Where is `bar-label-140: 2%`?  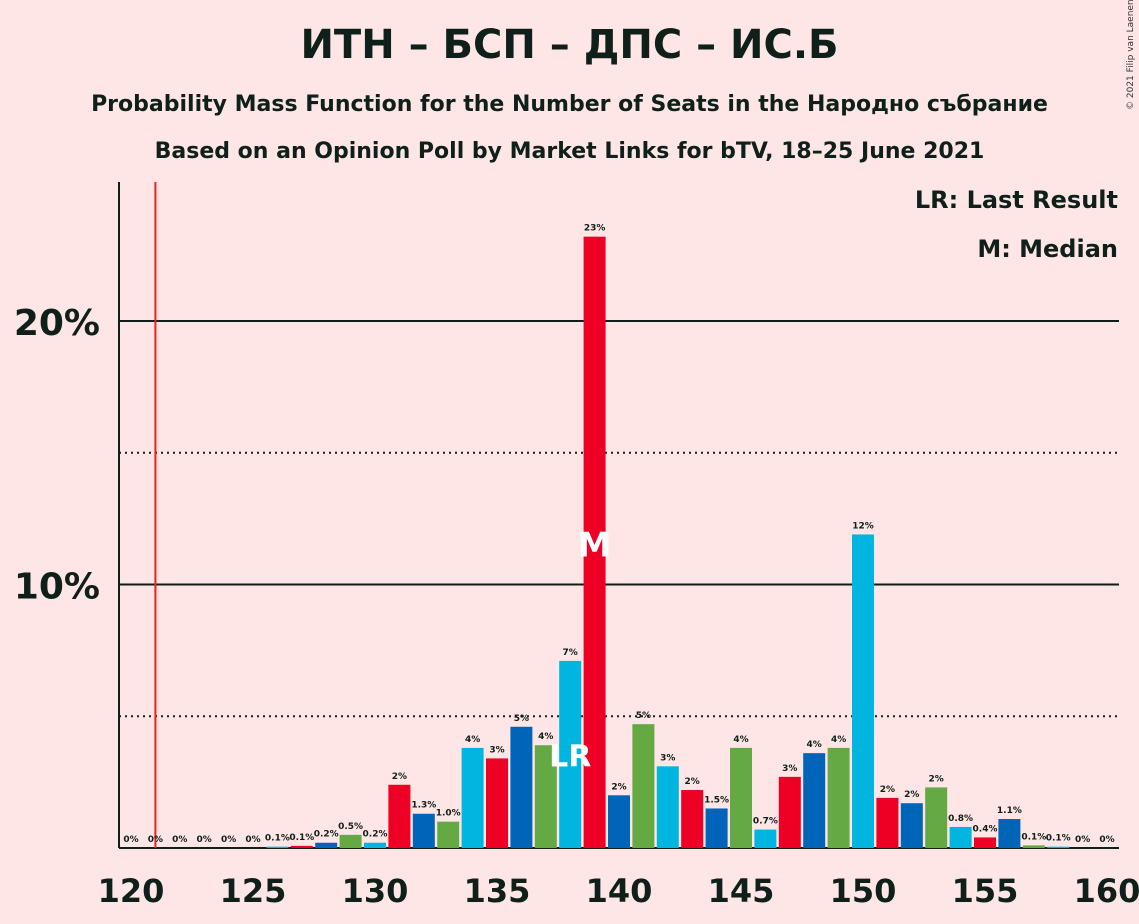 bar-label-140: 2% is located at coordinates (618, 787).